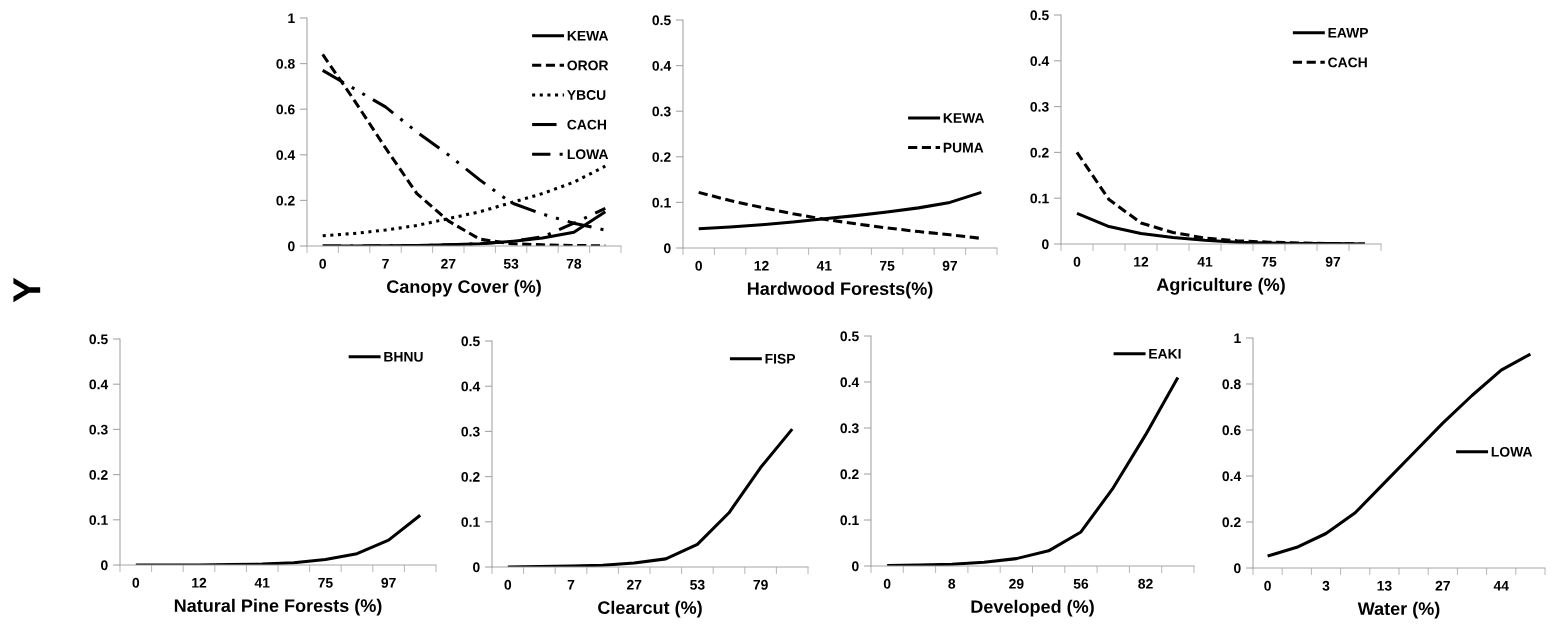 Image resolution: width=1555 pixels, height=640 pixels. Describe the element at coordinates (1145, 583) in the screenshot. I see `x-tick-label: 82` at that location.